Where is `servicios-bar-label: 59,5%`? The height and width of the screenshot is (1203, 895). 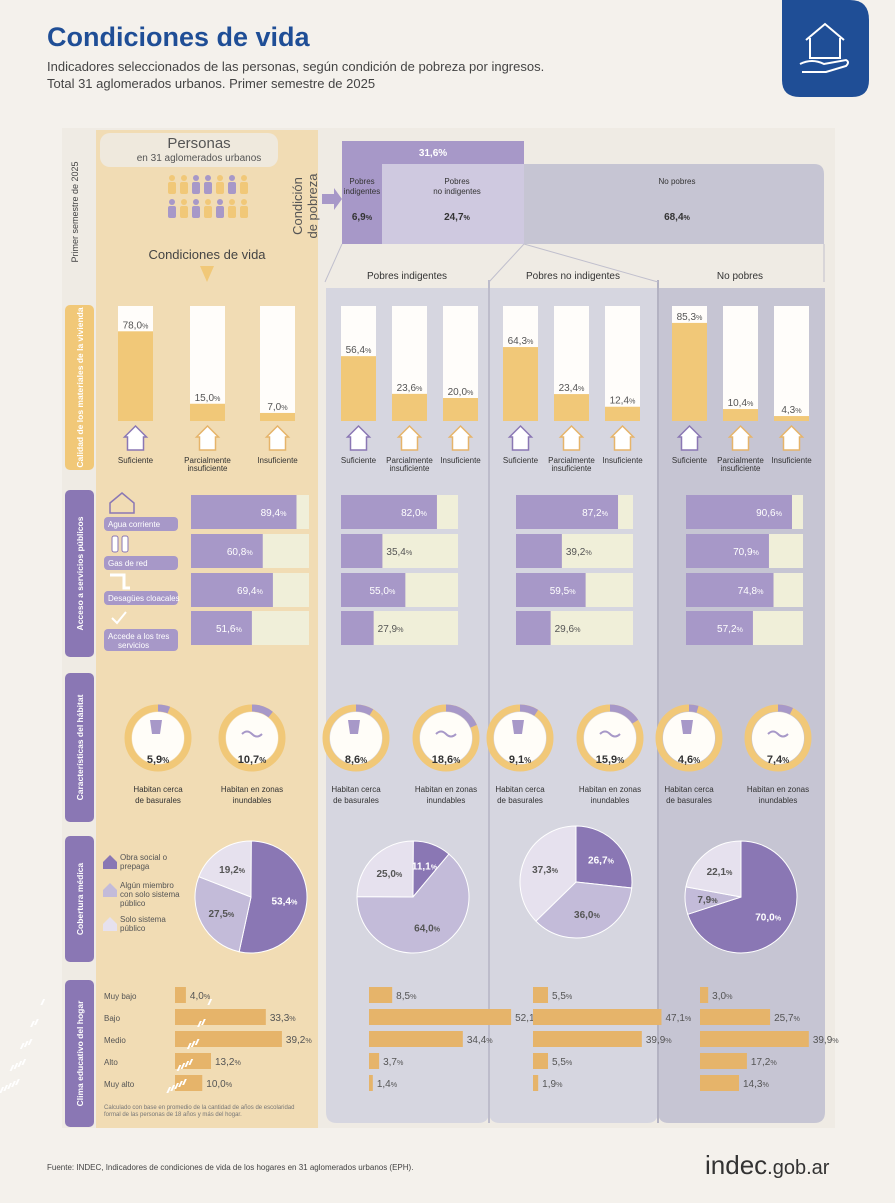 servicios-bar-label: 59,5% is located at coordinates (563, 591).